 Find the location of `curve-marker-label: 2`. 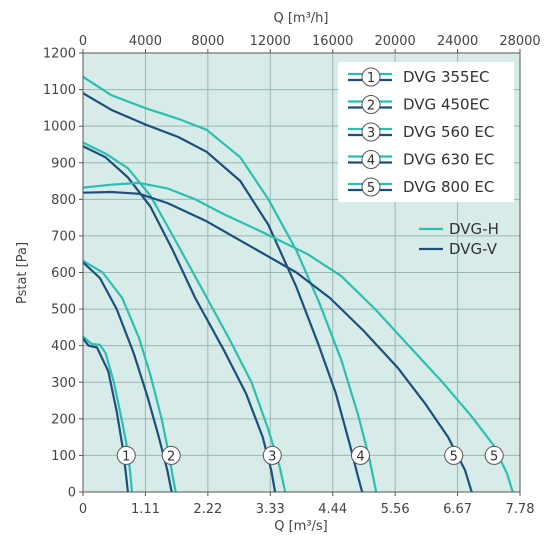

curve-marker-label: 2 is located at coordinates (171, 456).